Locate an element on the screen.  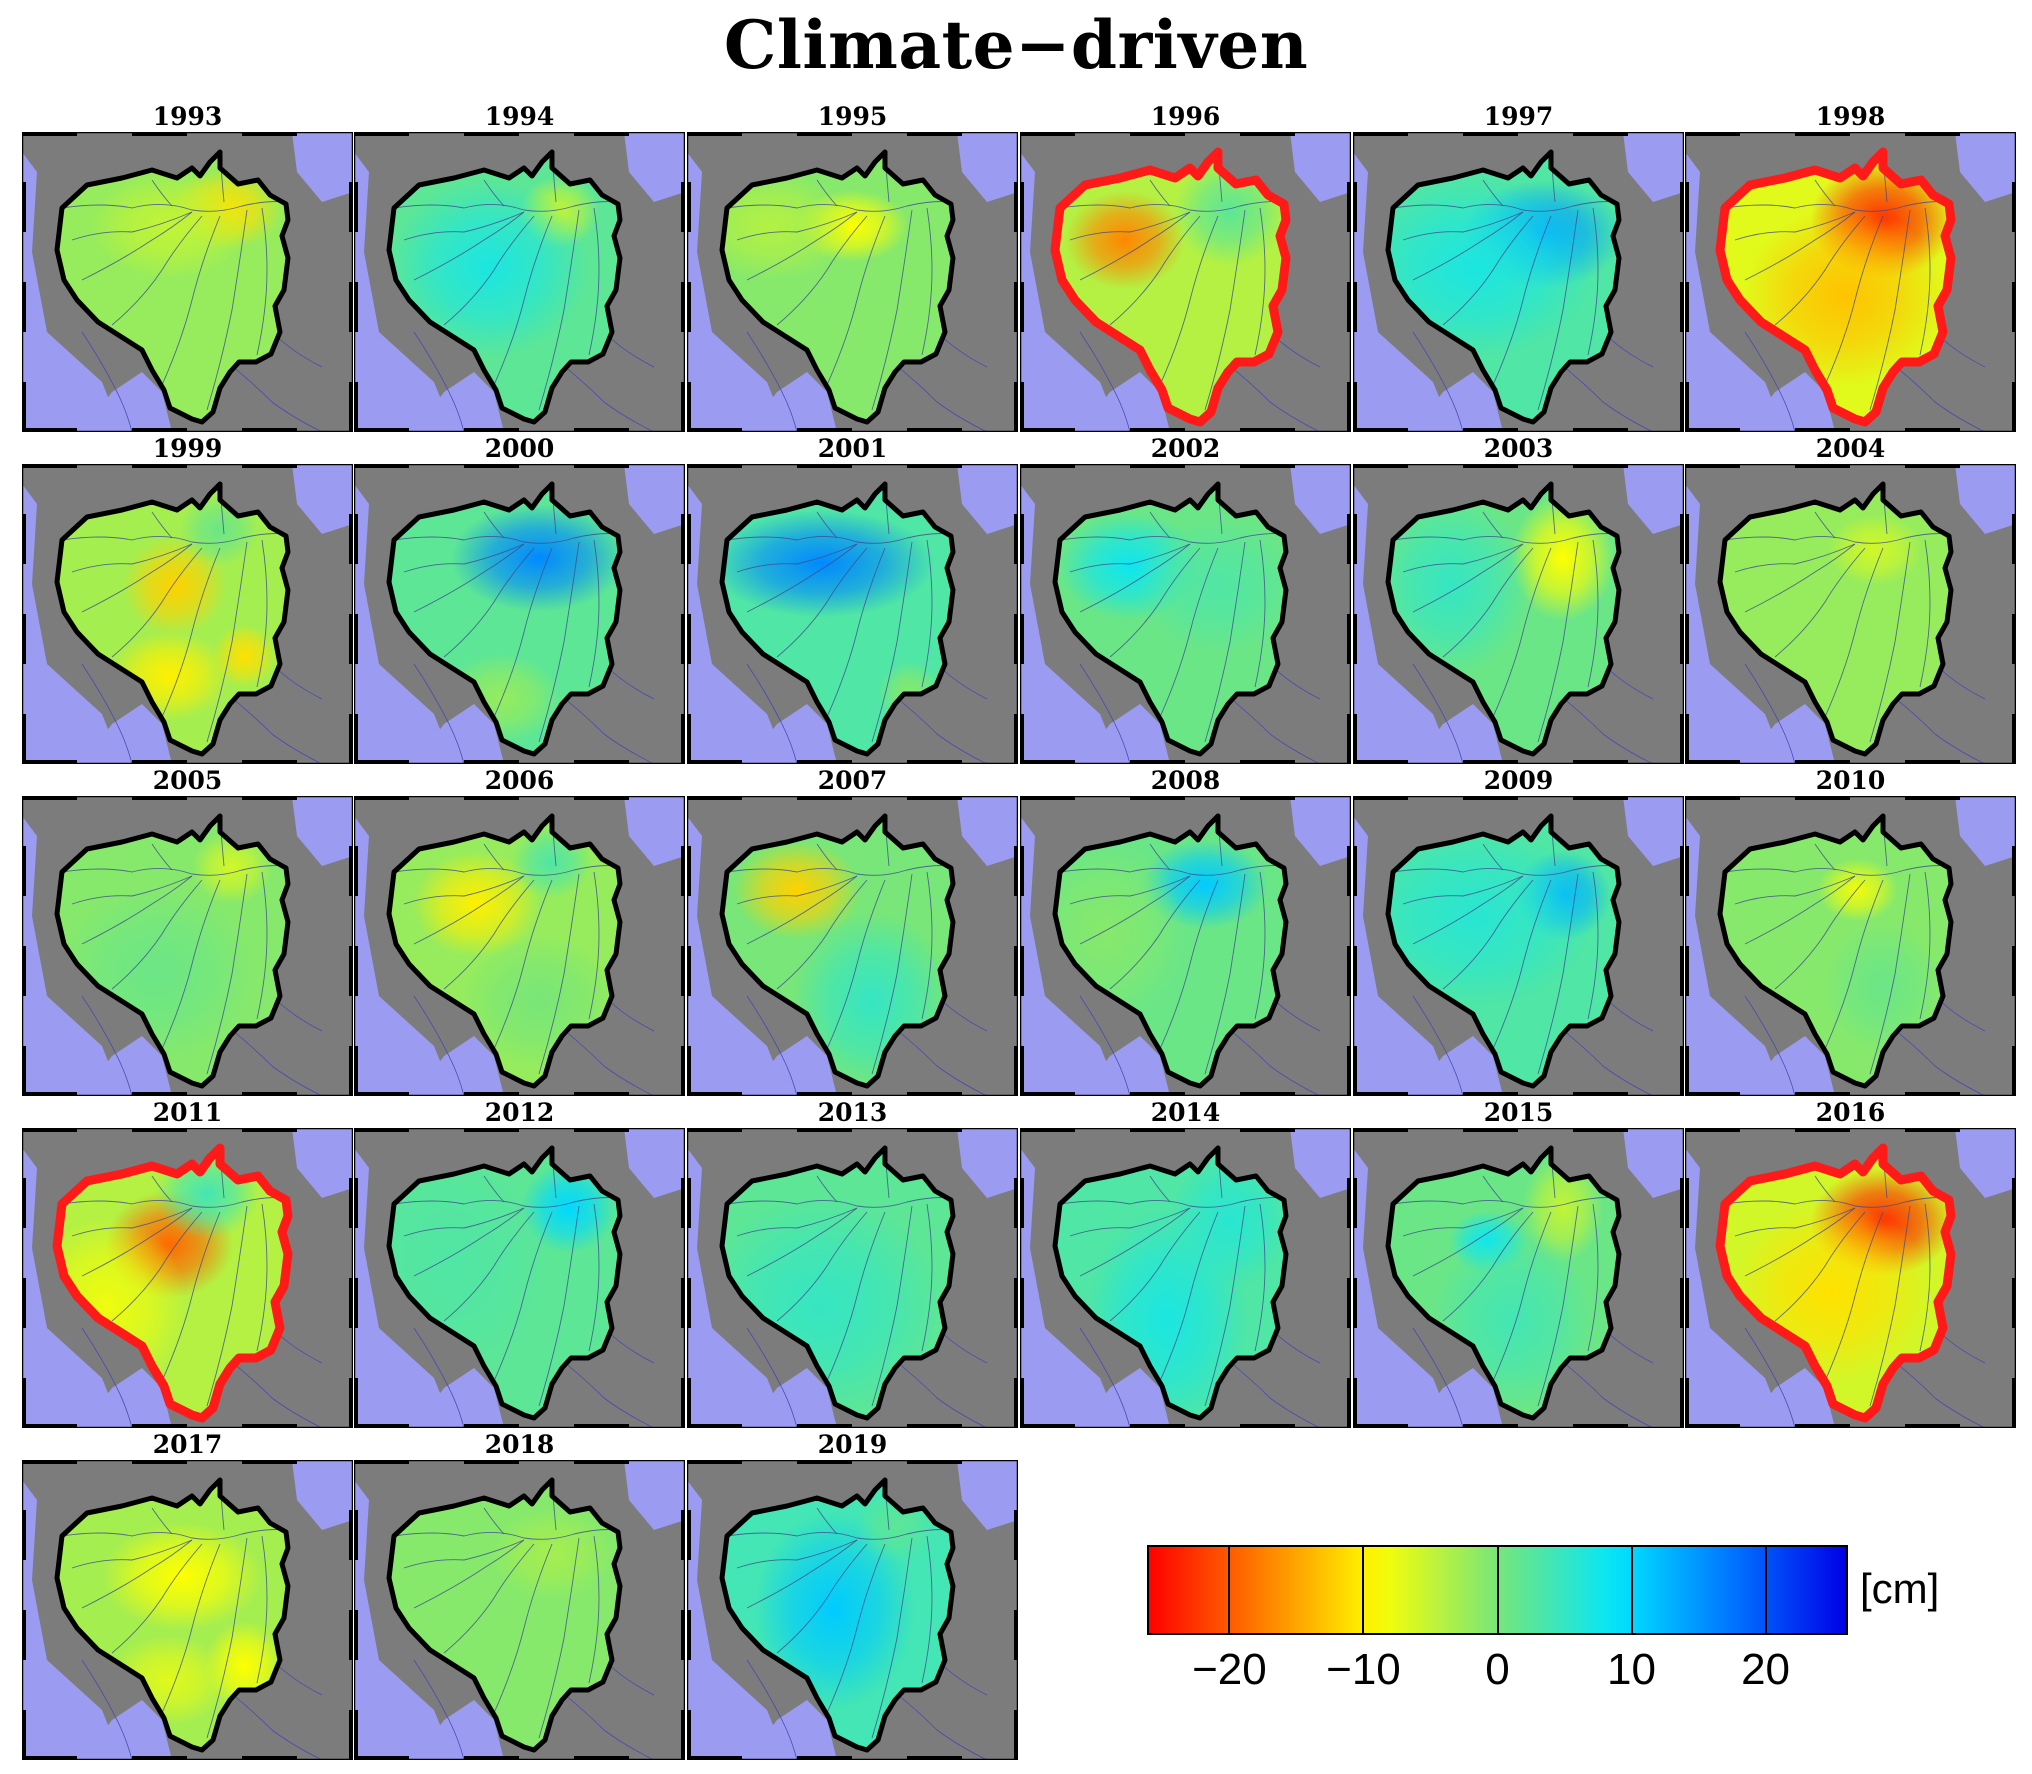
map-panel-2009: 2009 is located at coordinates (1518, 931).